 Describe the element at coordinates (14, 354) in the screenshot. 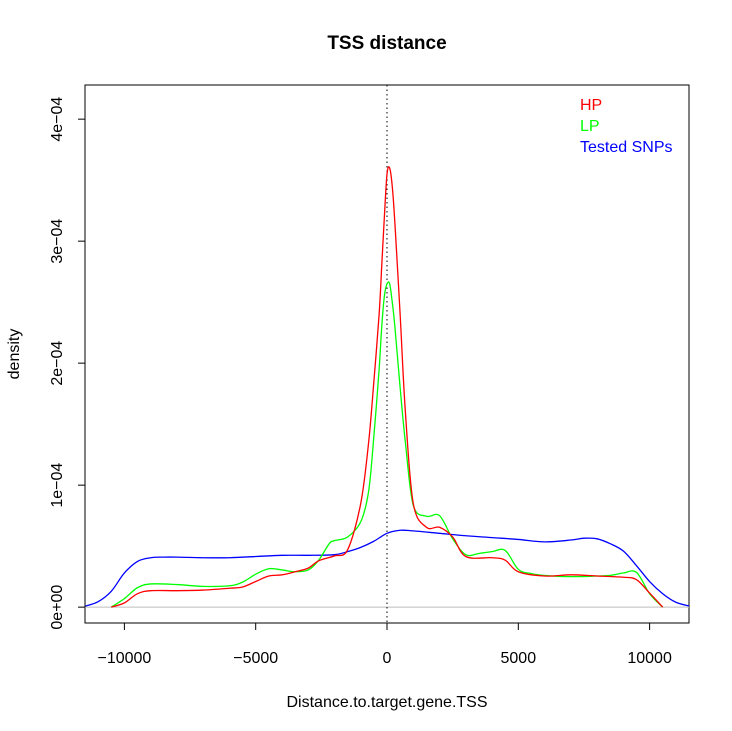

I see `y-axis-label: density` at that location.